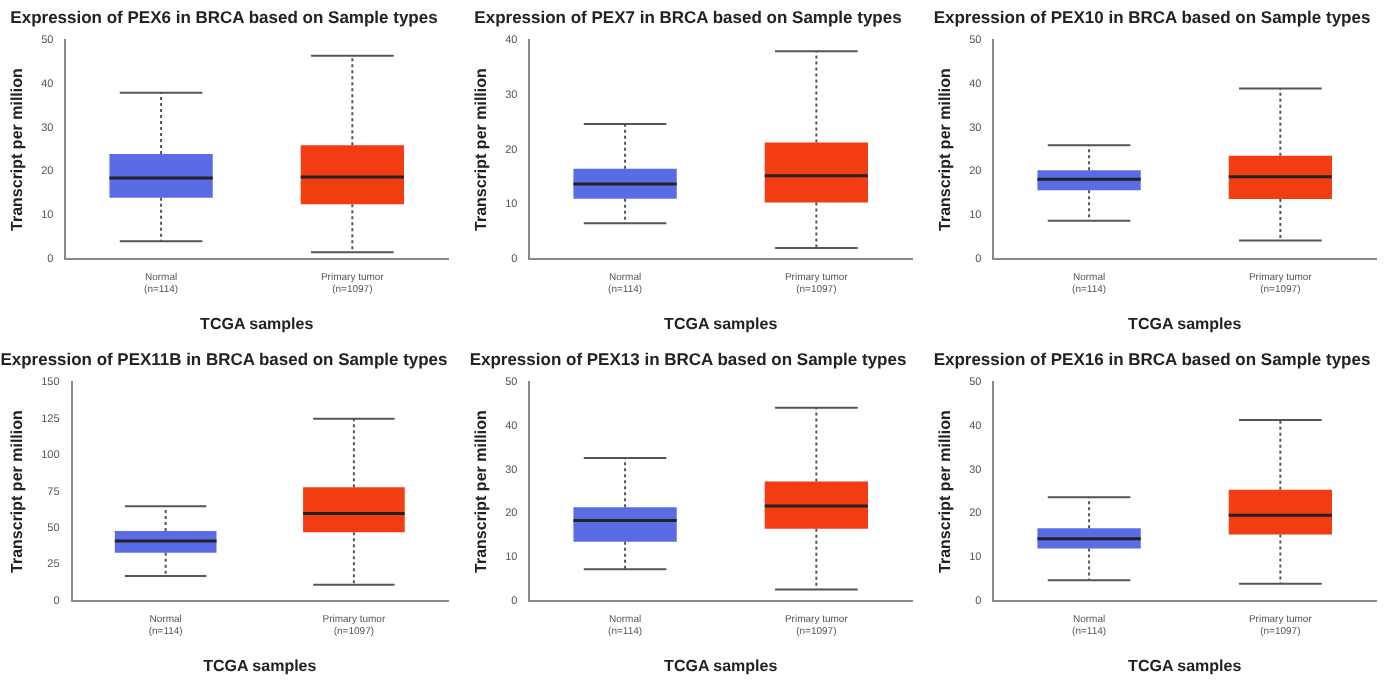  I want to click on chart-title: Expression of PEX11B in BRCA based on Sample types, so click(224, 358).